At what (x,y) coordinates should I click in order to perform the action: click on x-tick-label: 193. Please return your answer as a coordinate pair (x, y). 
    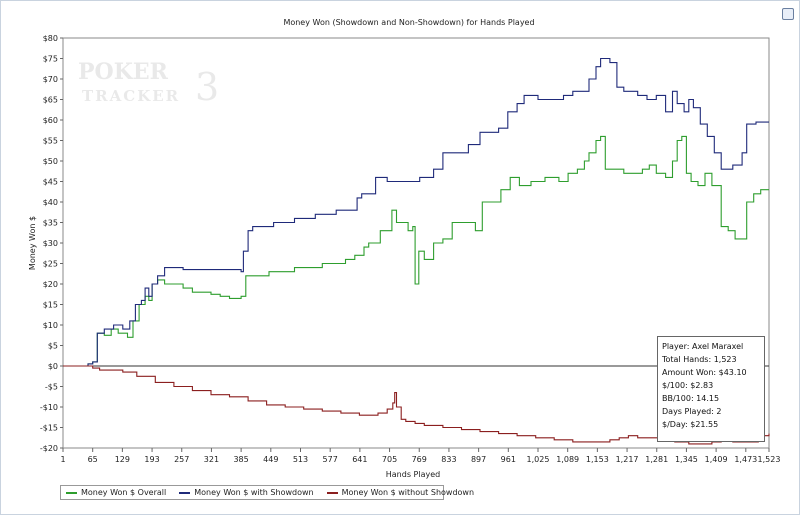
    Looking at the image, I should click on (151, 459).